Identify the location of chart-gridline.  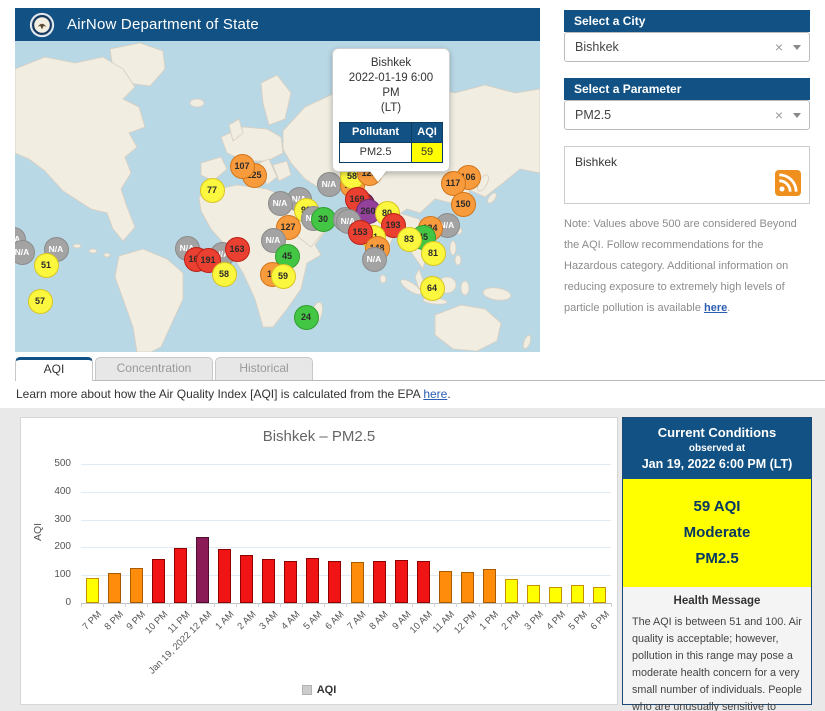
(346, 576).